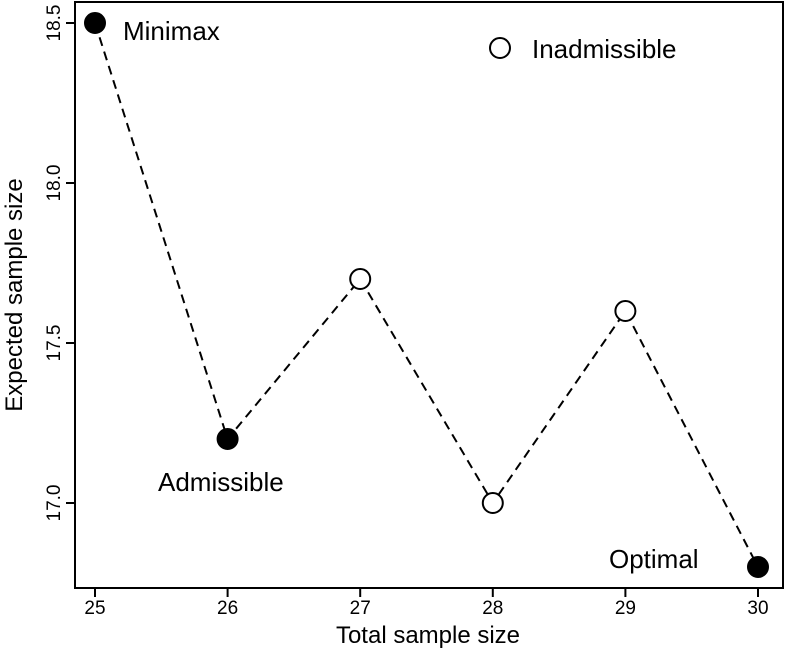 Image resolution: width=787 pixels, height=654 pixels. I want to click on x-tick-label: 26, so click(227, 608).